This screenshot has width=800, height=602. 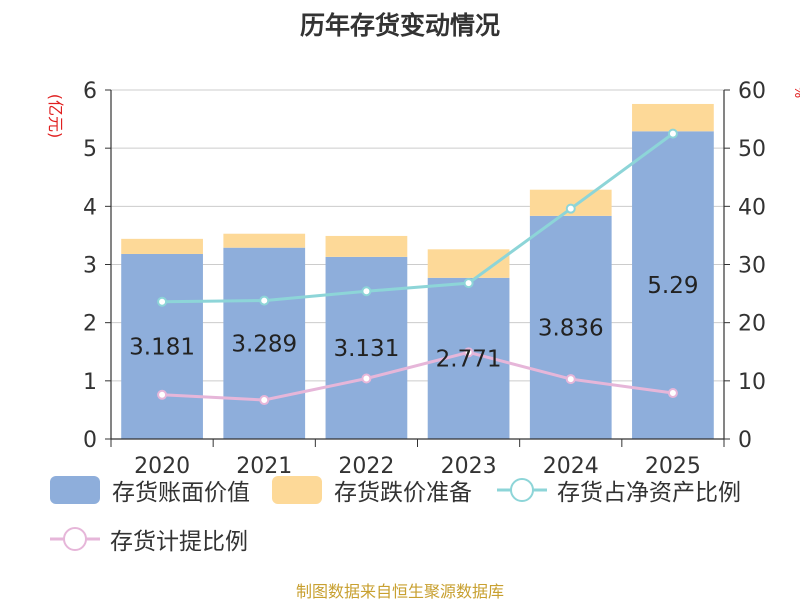 What do you see at coordinates (179, 542) in the screenshot?
I see `legend-label-provision-ratio: 存货计提比例` at bounding box center [179, 542].